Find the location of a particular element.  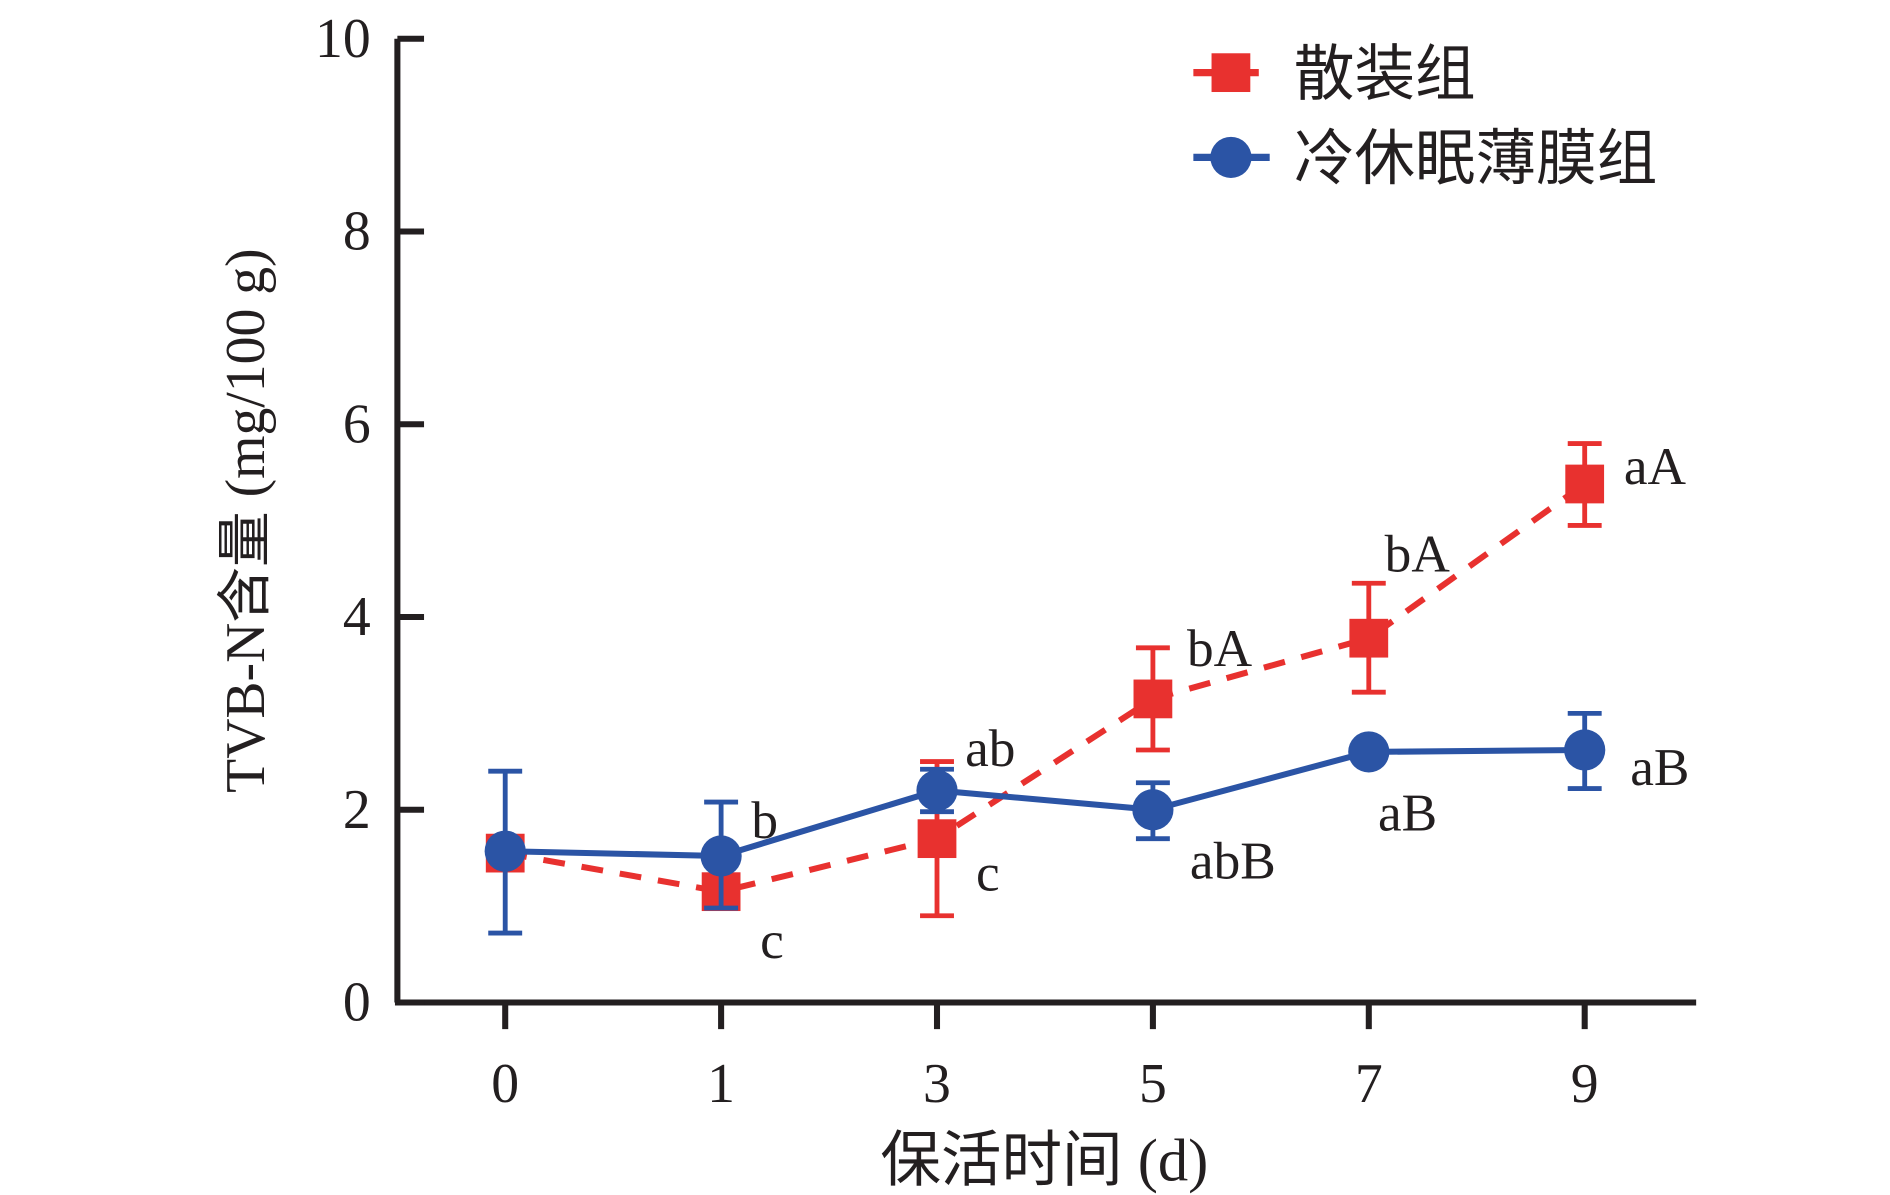

legend-label: 冷休眠薄膜组 is located at coordinates (1475, 159).